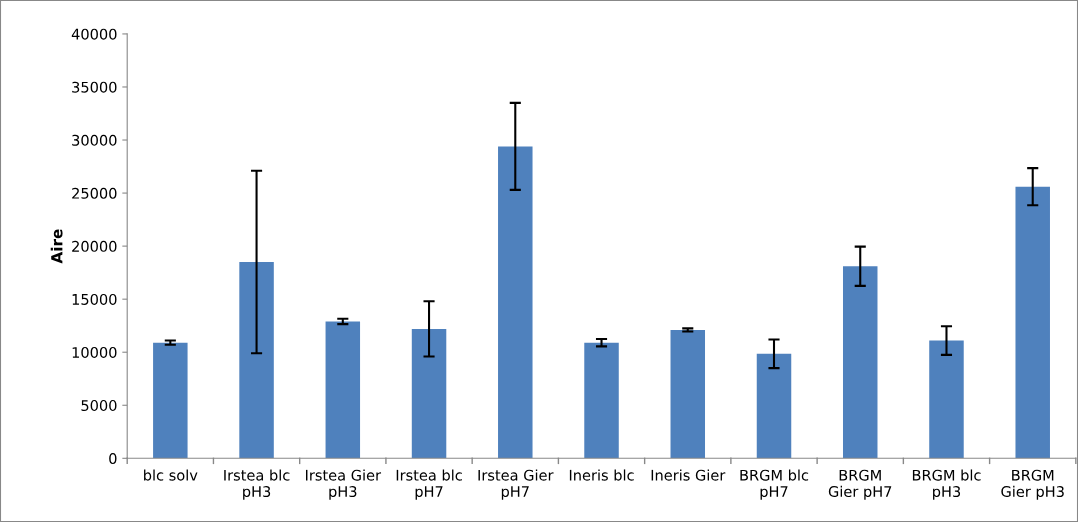  I want to click on y-tick-label: 10000, so click(94, 352).